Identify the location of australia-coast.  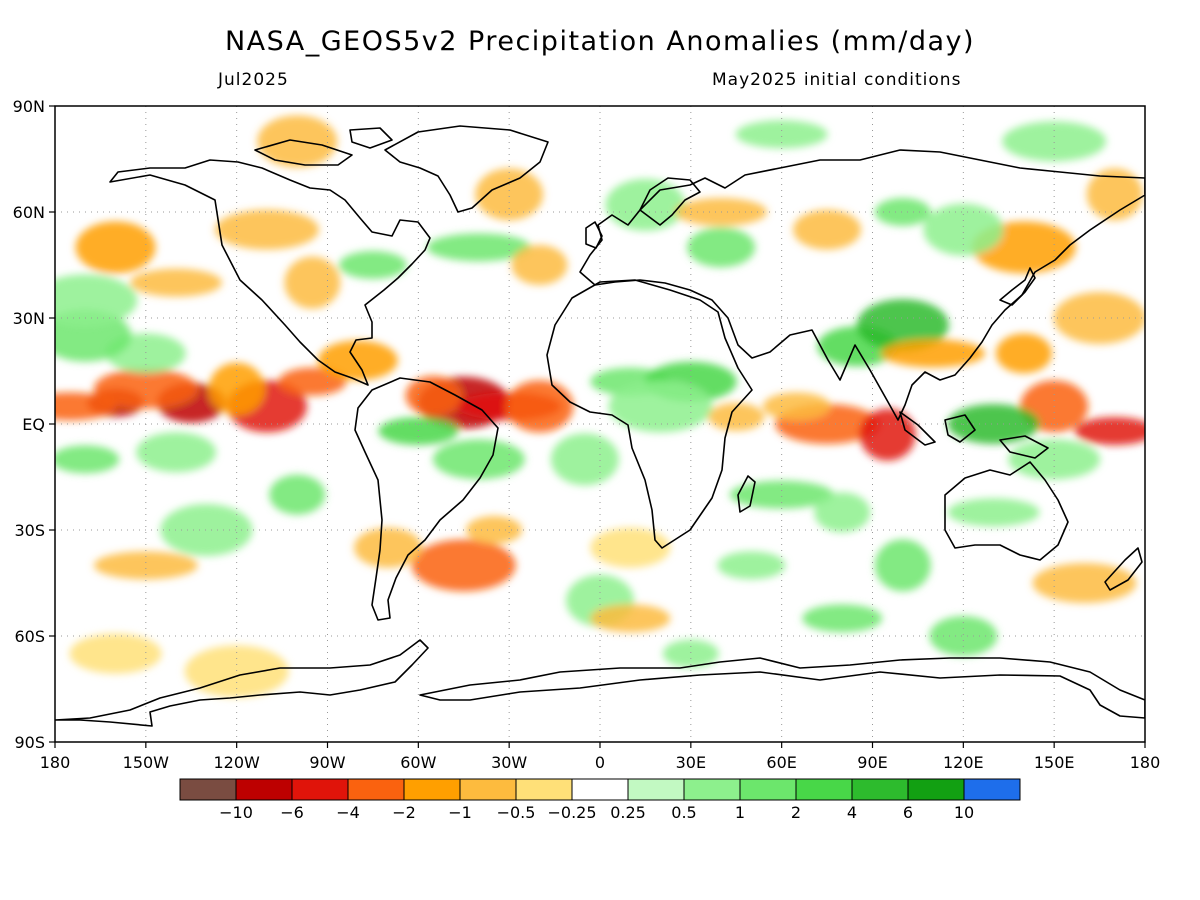
(1006, 511).